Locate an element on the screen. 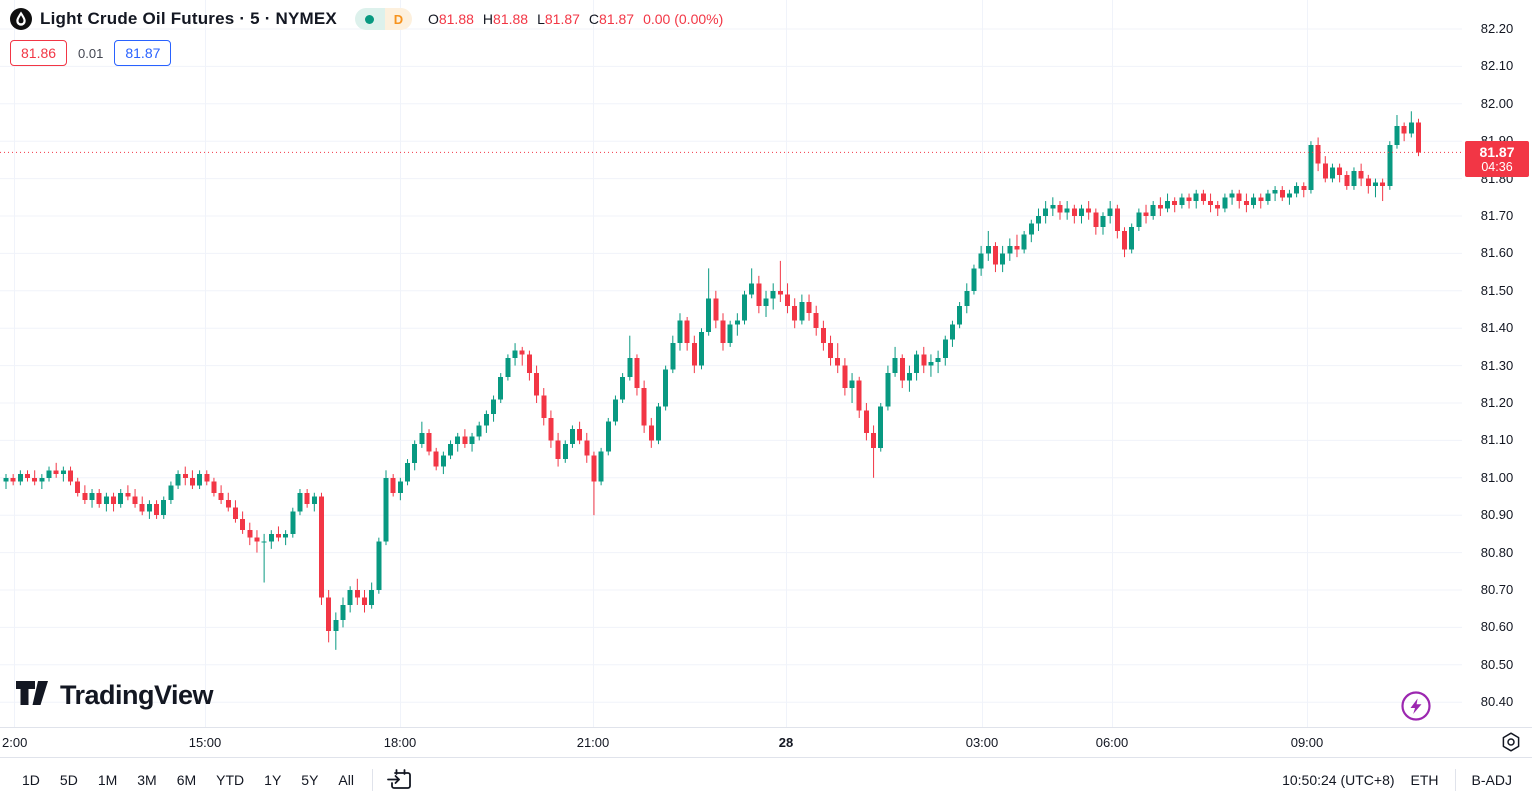  boost-button is located at coordinates (1416, 706).